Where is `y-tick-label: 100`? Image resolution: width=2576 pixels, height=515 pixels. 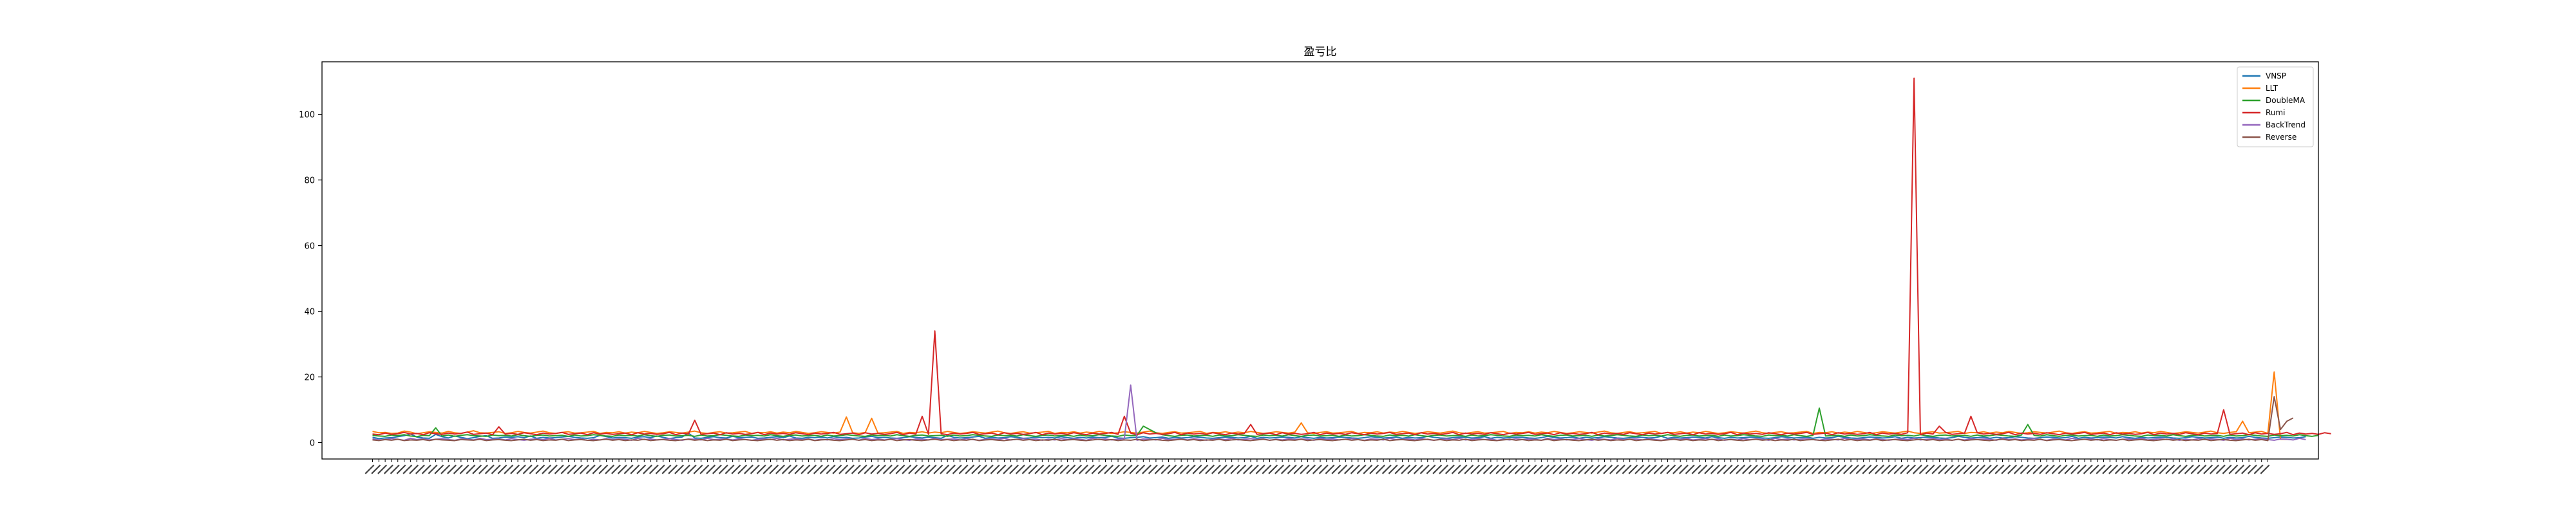 y-tick-label: 100 is located at coordinates (307, 115).